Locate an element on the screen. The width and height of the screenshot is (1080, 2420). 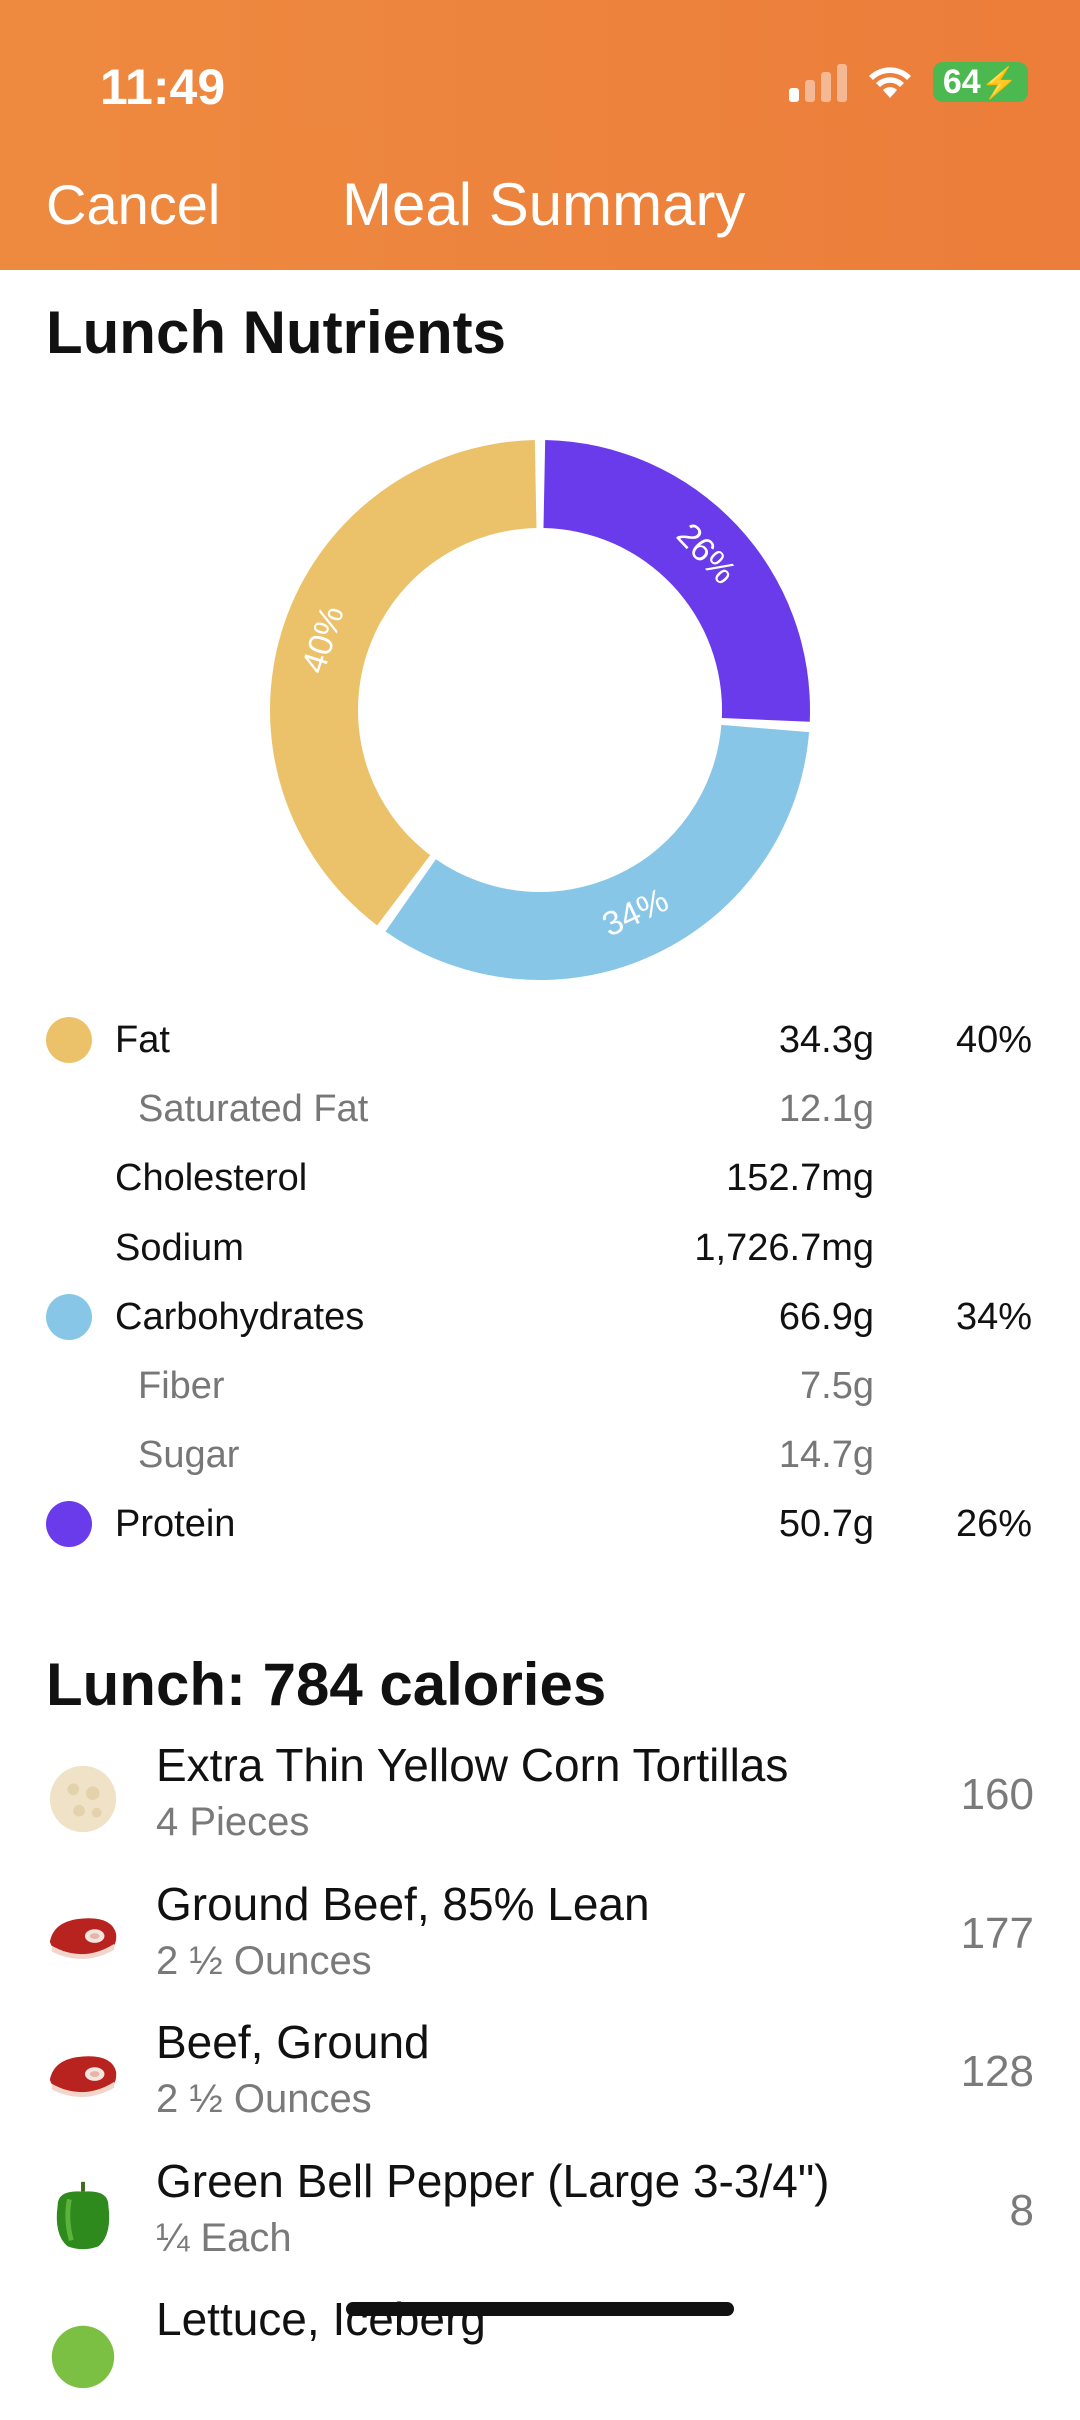
donut-slice-carbohydrates is located at coordinates (597, 852).